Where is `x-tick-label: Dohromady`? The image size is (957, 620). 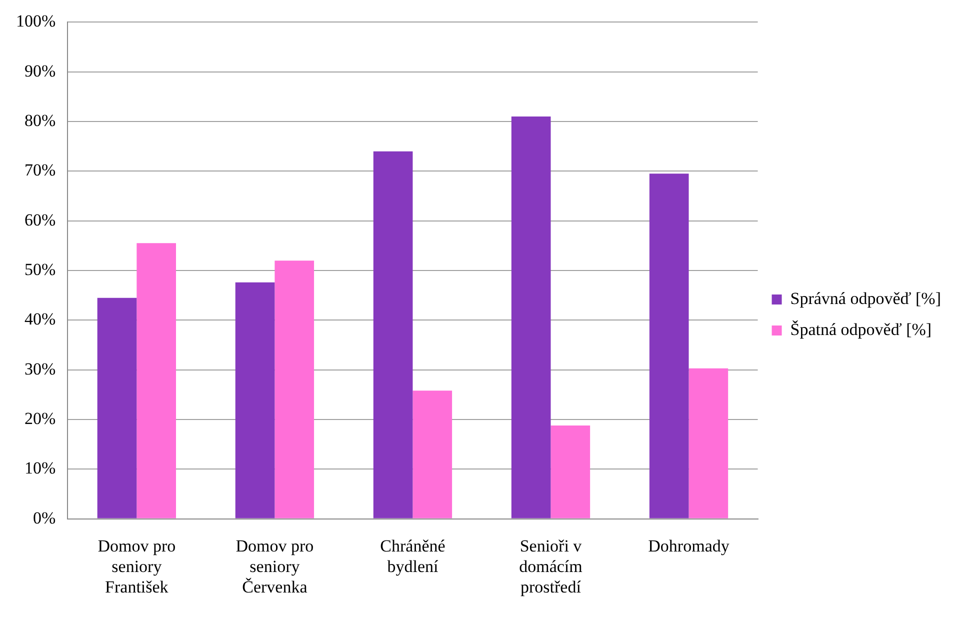
x-tick-label: Dohromady is located at coordinates (689, 546).